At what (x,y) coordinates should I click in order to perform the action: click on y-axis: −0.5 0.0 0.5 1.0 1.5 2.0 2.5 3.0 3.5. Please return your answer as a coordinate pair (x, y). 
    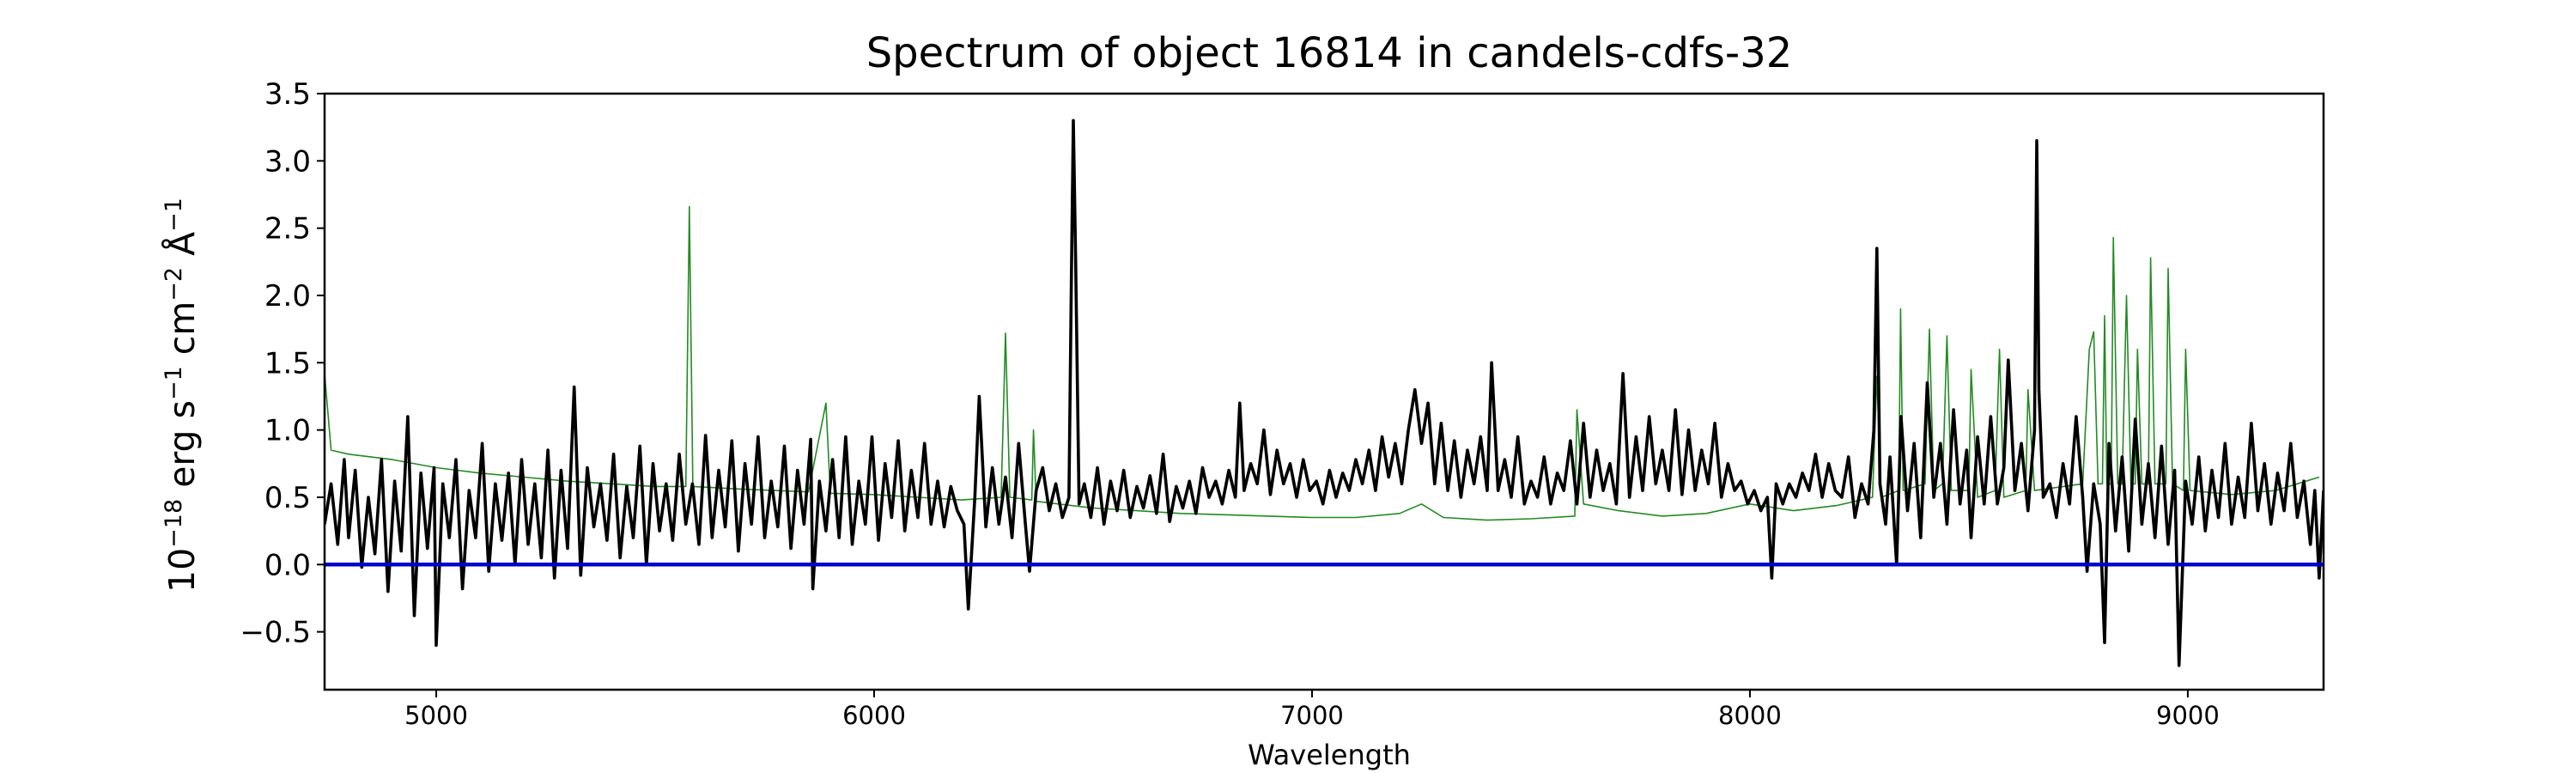
    Looking at the image, I should click on (282, 363).